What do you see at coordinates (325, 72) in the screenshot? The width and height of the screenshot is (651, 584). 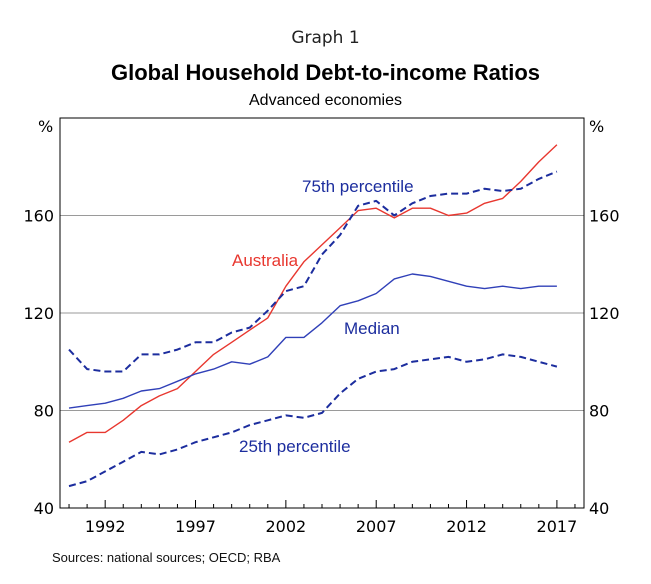 I see `chart-title: Global Household Debt-to-income Ratios` at bounding box center [325, 72].